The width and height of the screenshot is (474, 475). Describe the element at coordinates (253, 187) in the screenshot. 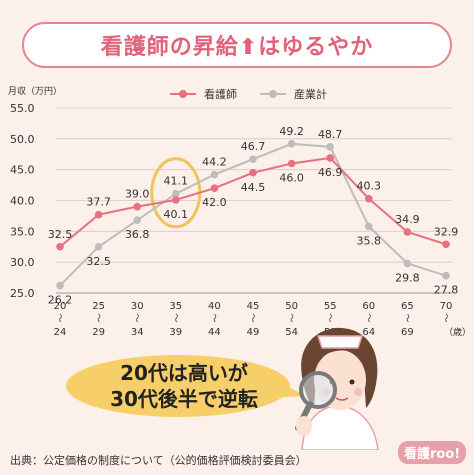

I see `data-label-nurse: 44.5` at that location.